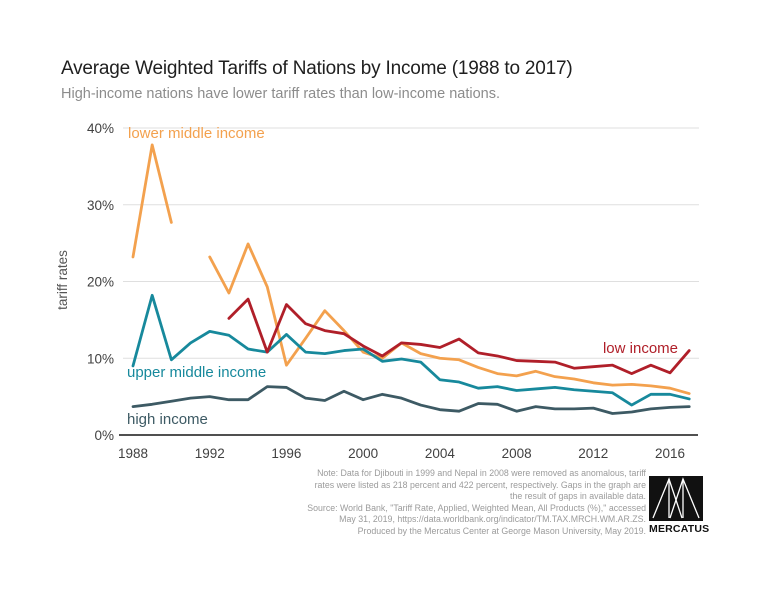 The width and height of the screenshot is (768, 593). Describe the element at coordinates (196, 133) in the screenshot. I see `series-label: lower middle income` at that location.